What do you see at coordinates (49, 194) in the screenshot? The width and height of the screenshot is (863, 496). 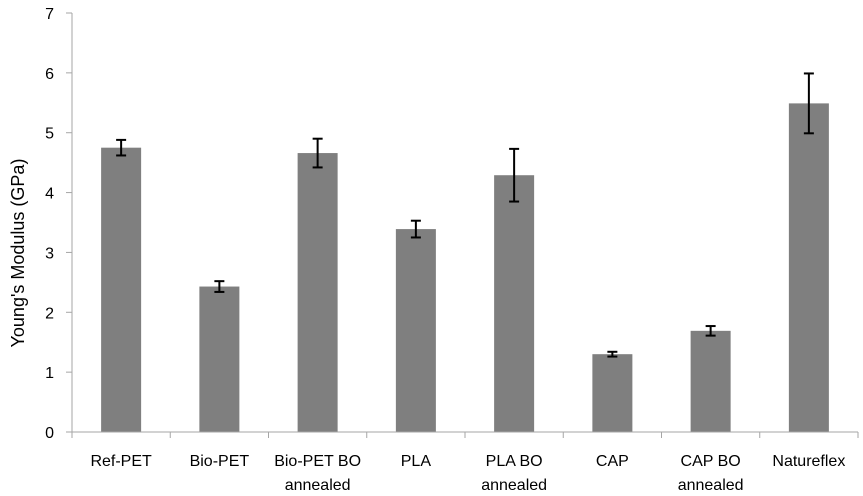 I see `y-tick-label: 4` at bounding box center [49, 194].